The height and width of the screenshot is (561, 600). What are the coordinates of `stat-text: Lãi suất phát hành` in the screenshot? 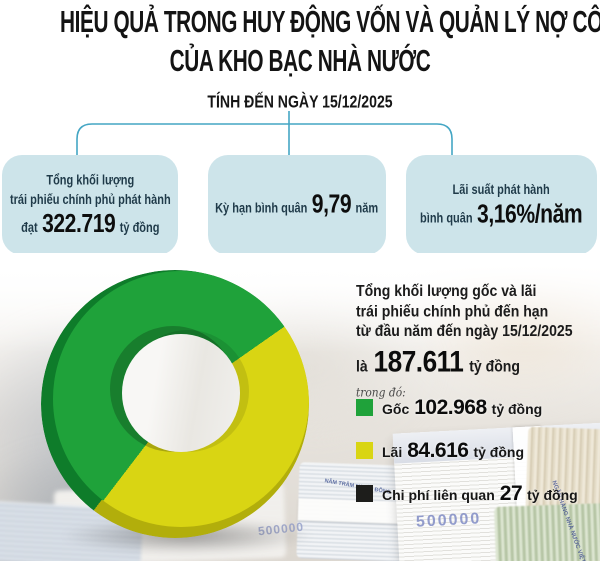 It's located at (501, 190).